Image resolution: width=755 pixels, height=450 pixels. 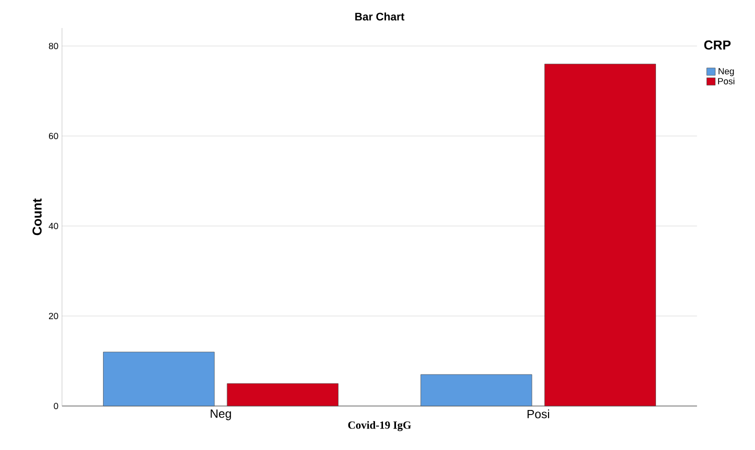 I want to click on y-tick-label: 40, so click(x=53, y=226).